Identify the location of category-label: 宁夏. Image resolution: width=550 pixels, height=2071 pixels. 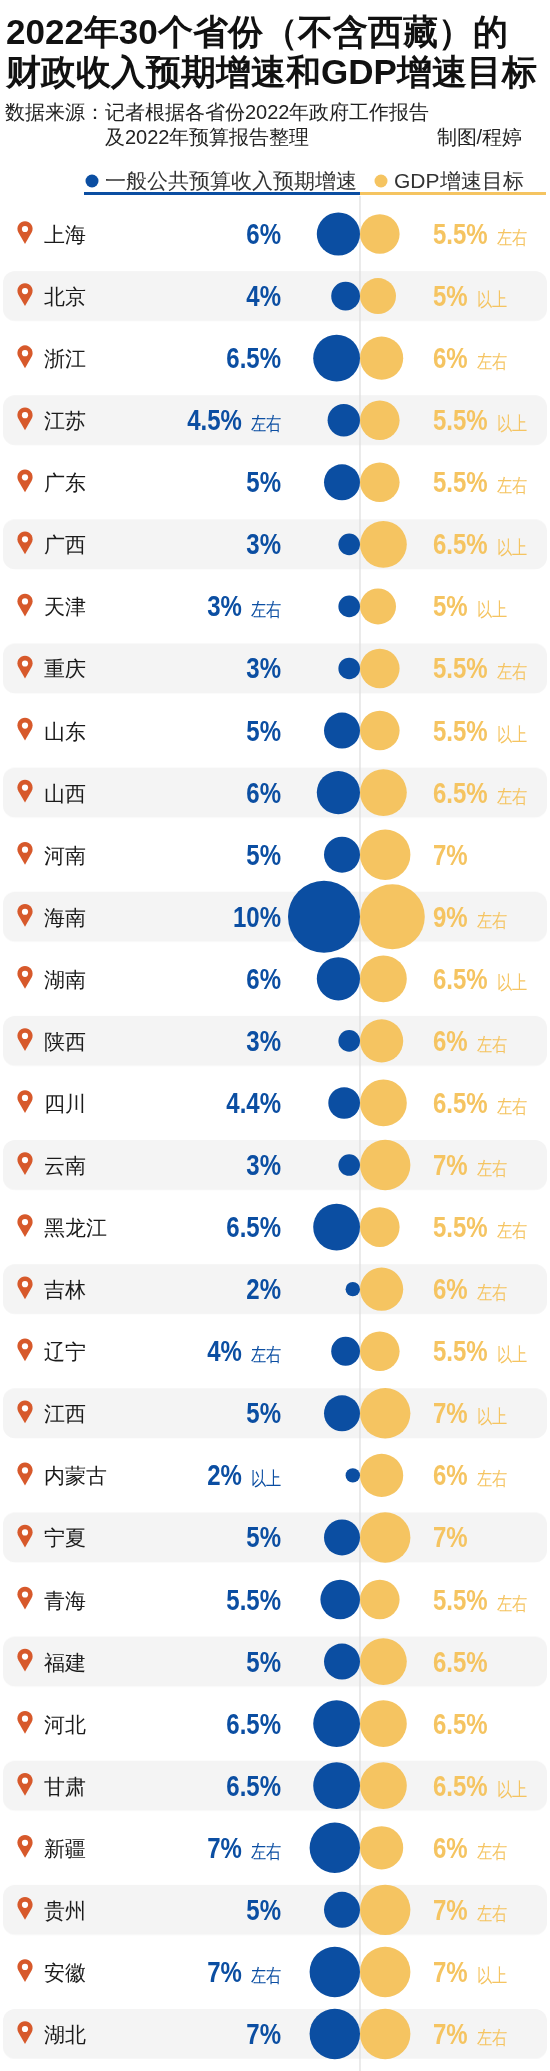
(65, 1538).